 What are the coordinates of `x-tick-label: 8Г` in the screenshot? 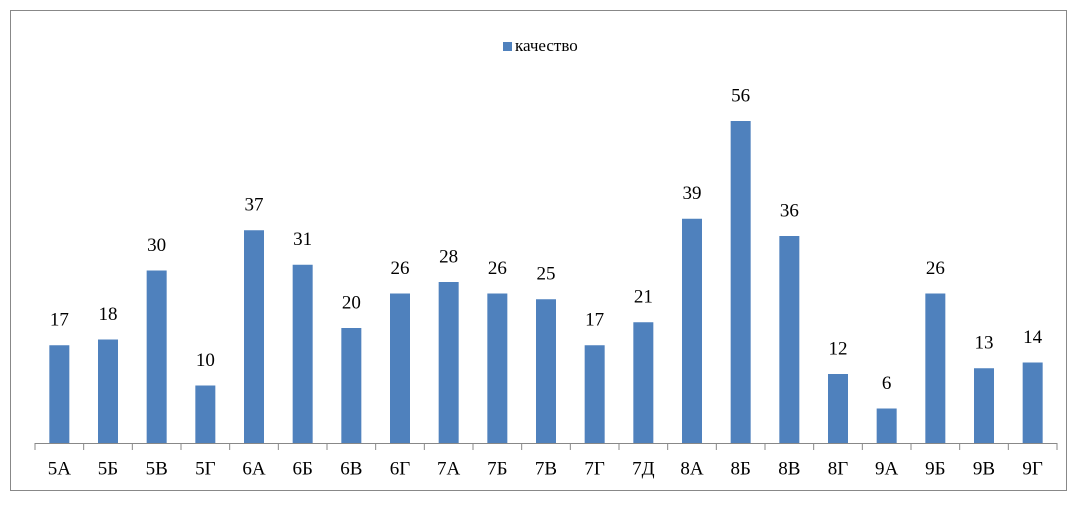 It's located at (838, 468).